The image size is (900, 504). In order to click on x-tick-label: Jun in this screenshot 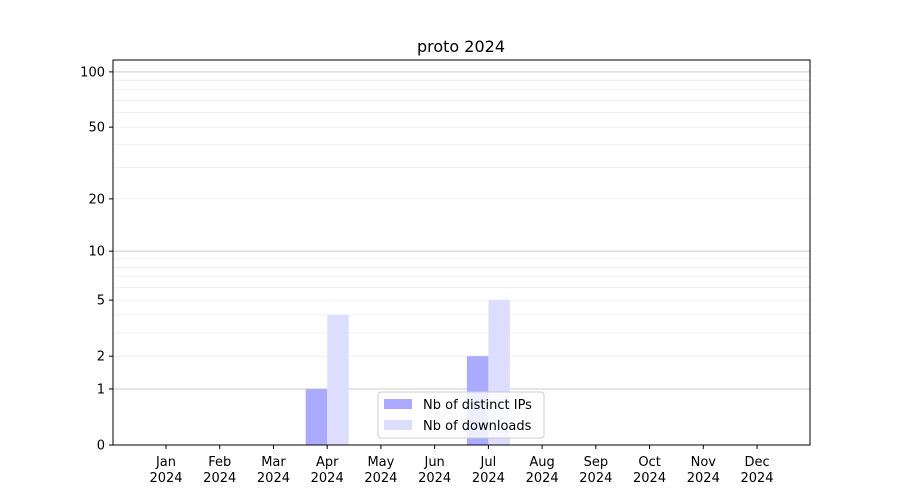, I will do `click(433, 462)`.